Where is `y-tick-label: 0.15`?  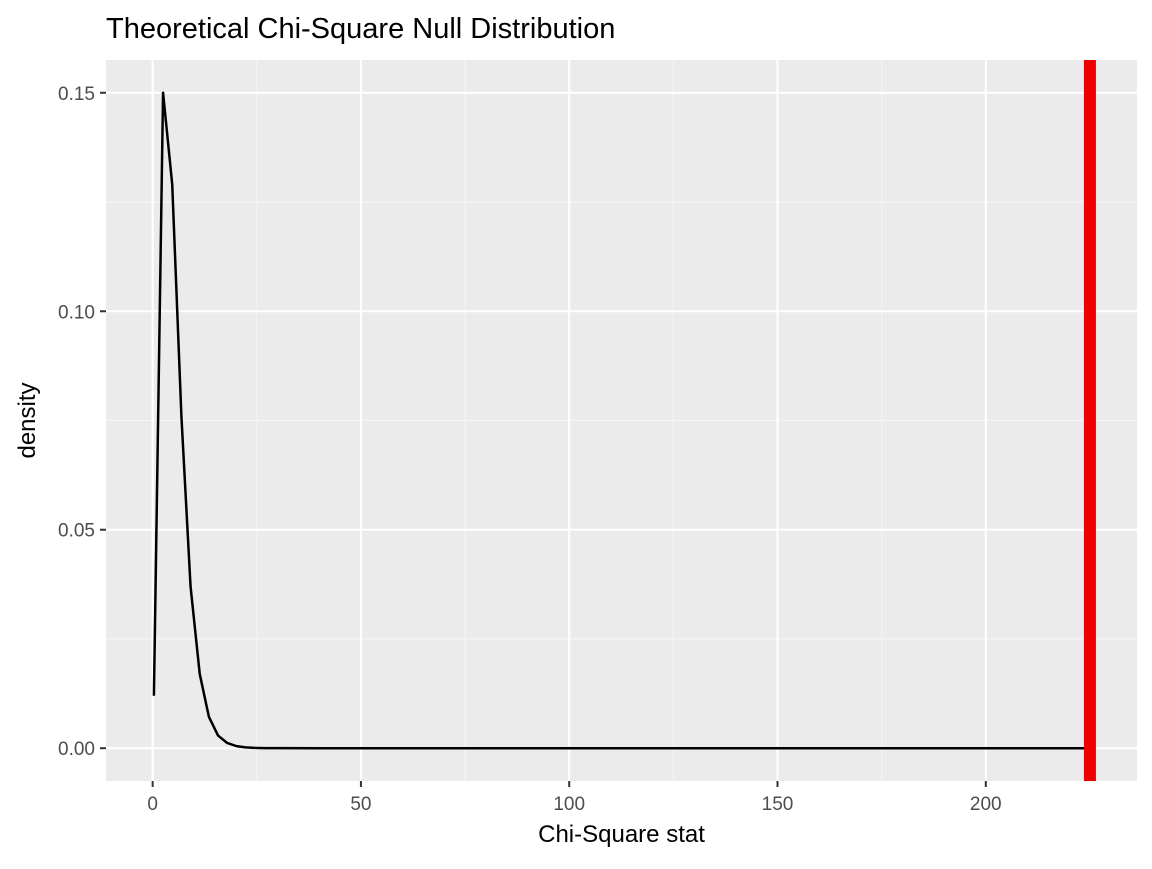 y-tick-label: 0.15 is located at coordinates (76, 94).